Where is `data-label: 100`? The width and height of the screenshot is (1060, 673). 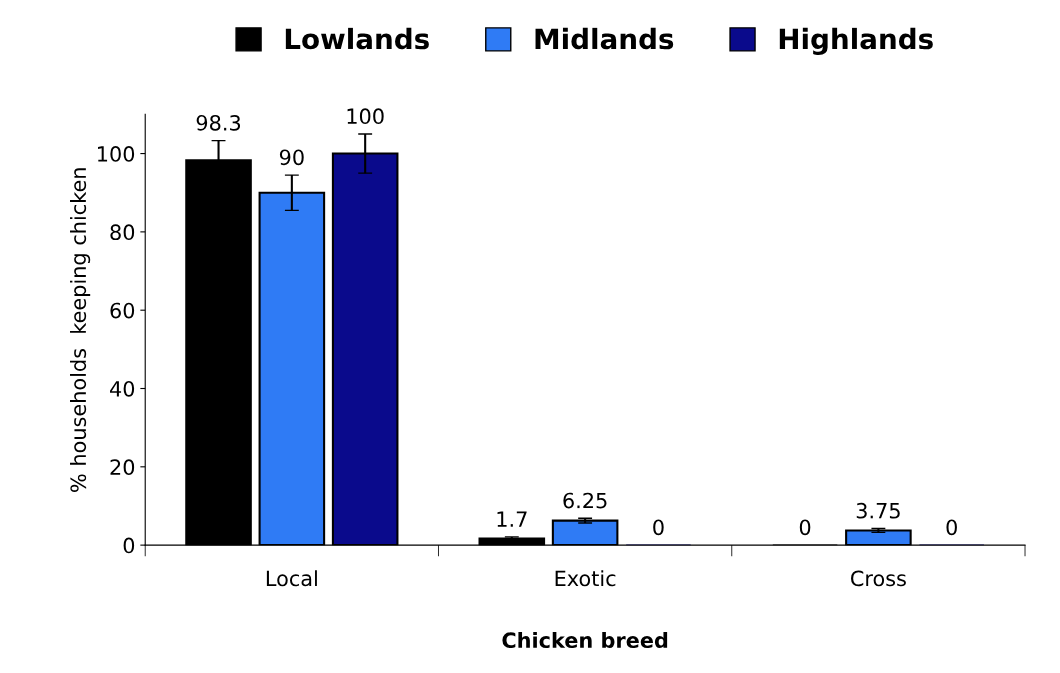
data-label: 100 is located at coordinates (365, 116).